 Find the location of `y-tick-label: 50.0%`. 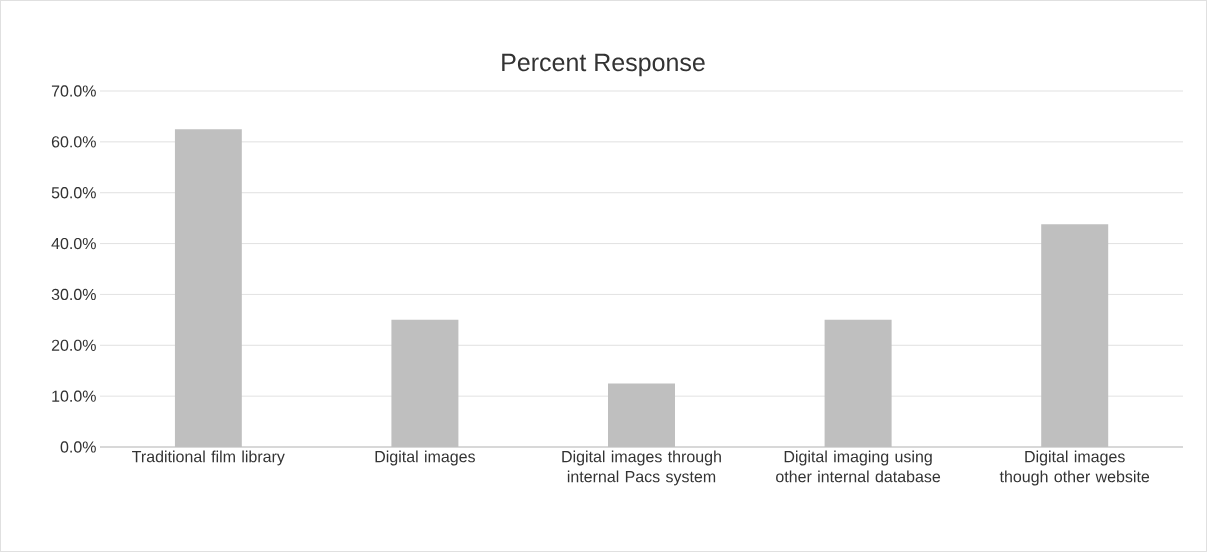

y-tick-label: 50.0% is located at coordinates (73, 193).